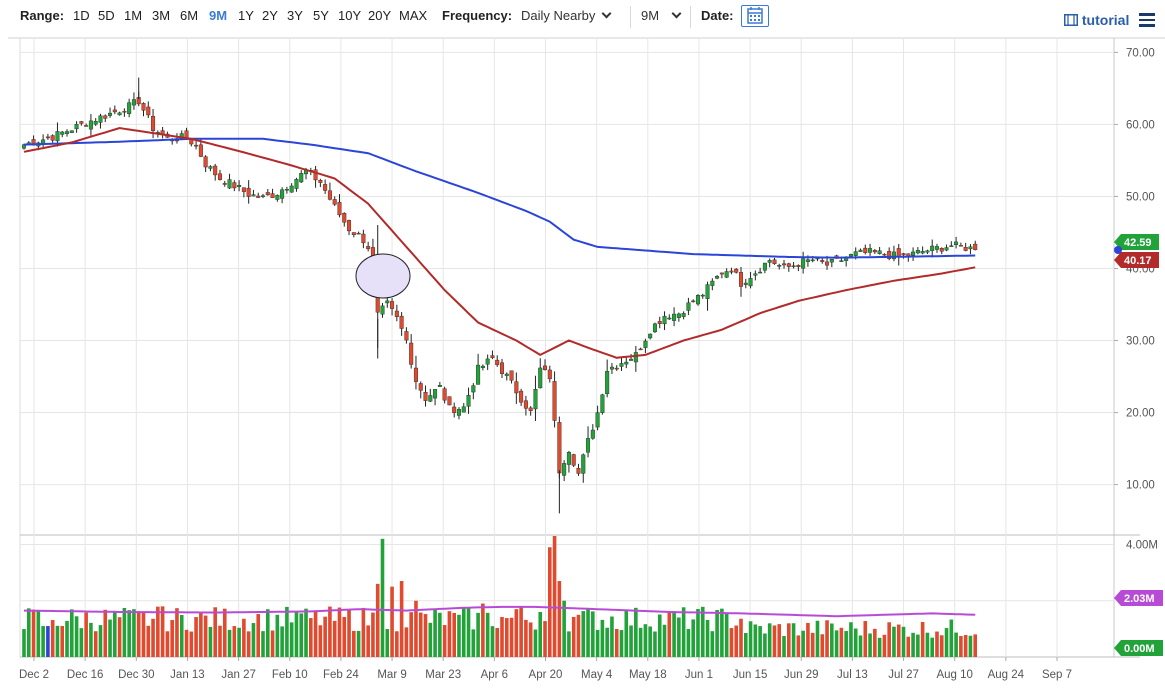  Describe the element at coordinates (350, 15) in the screenshot. I see `range-button-10y: 10Y` at that location.